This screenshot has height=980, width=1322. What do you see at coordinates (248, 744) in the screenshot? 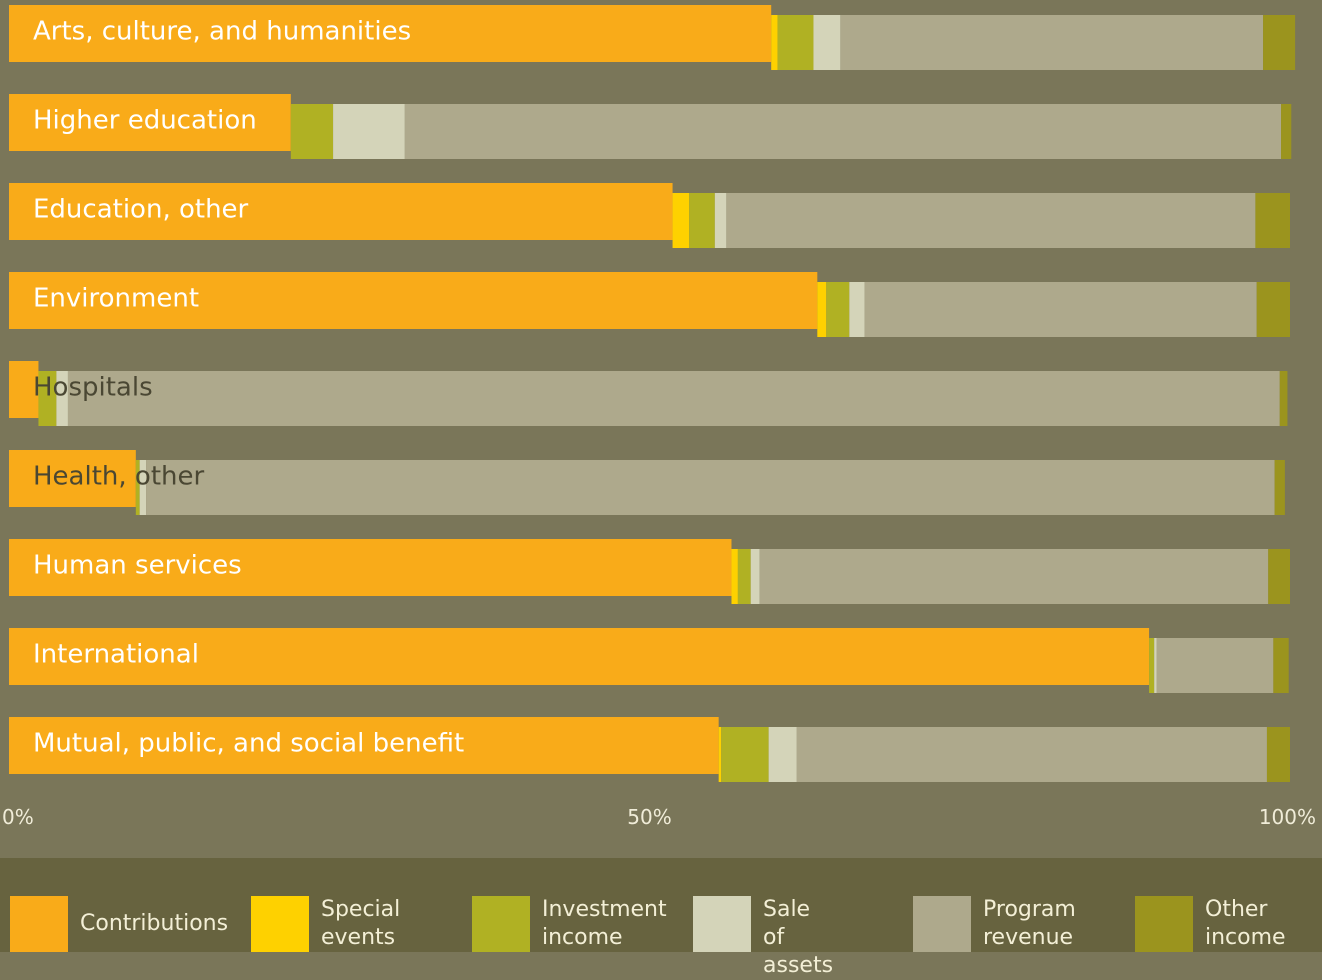
I see `category-label: Mutual, public, and social benefit` at bounding box center [248, 744].